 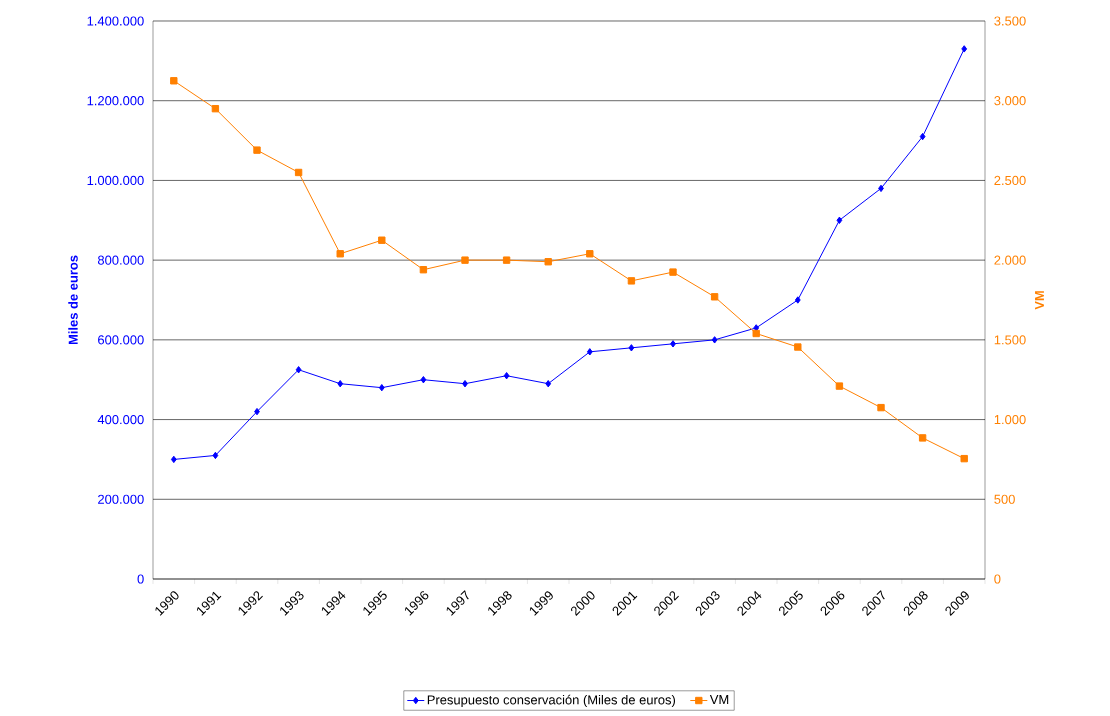 What do you see at coordinates (121, 499) in the screenshot?
I see `y-tick-label: 200.000` at bounding box center [121, 499].